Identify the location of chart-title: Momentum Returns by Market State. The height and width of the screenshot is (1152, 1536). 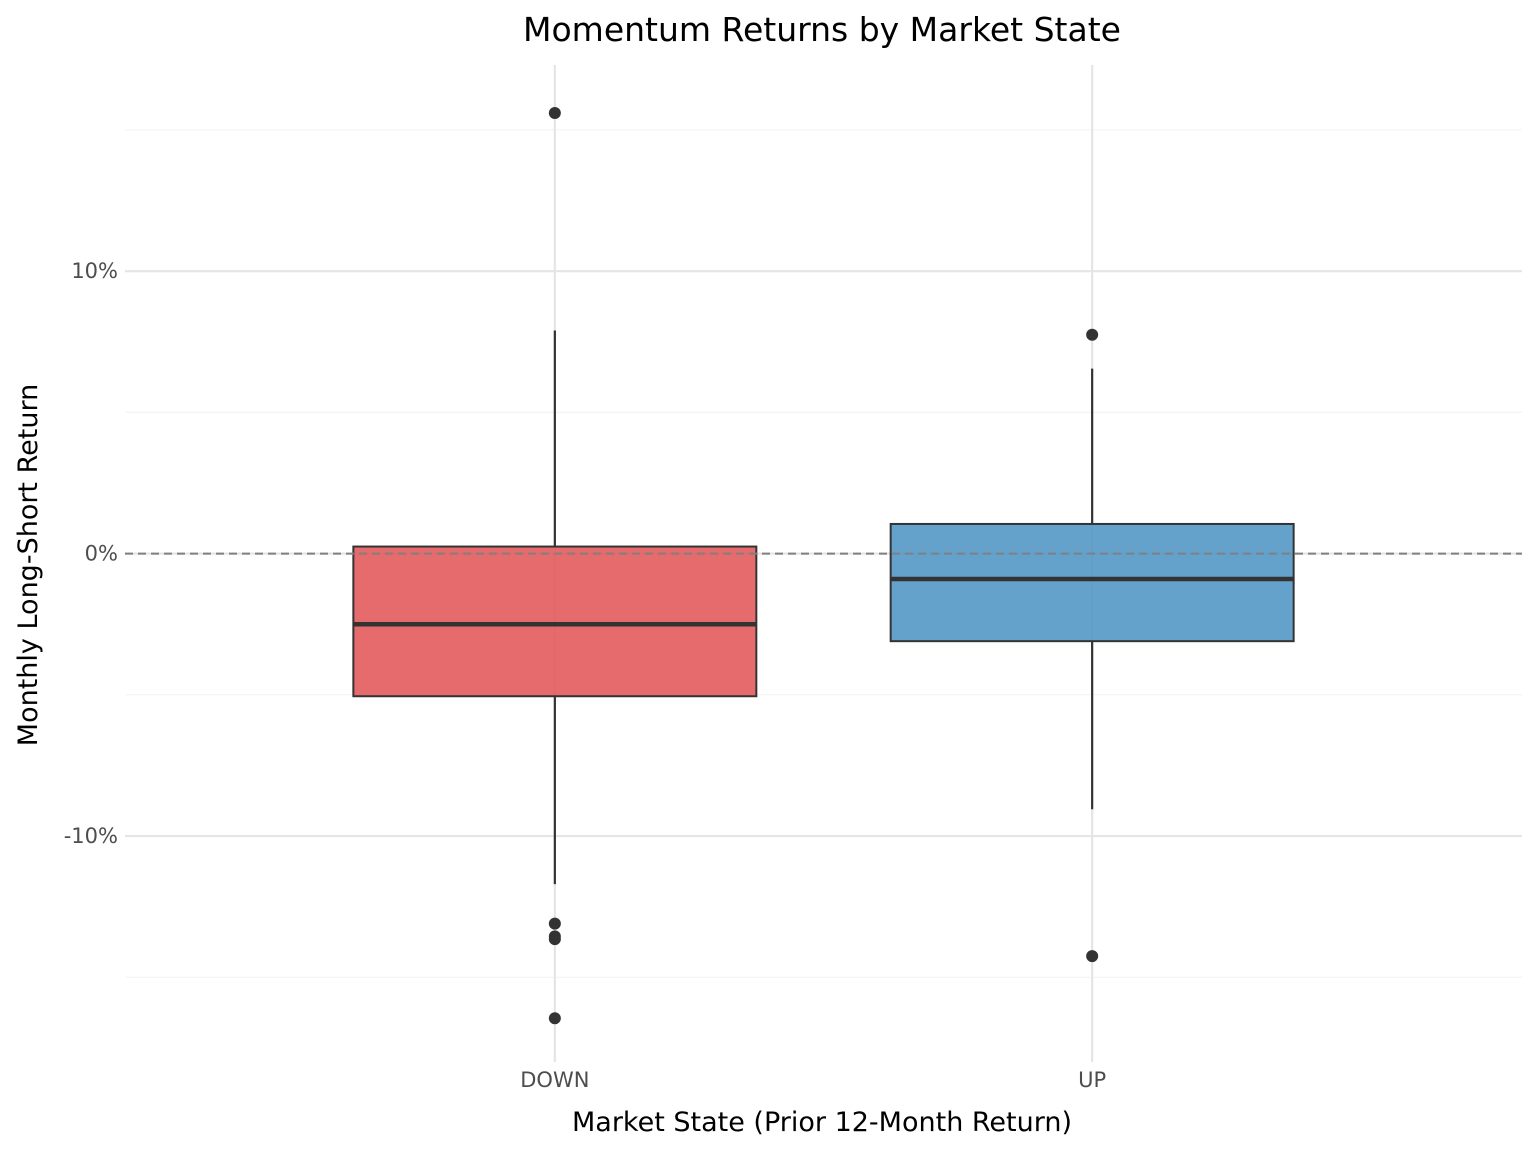
(822, 29).